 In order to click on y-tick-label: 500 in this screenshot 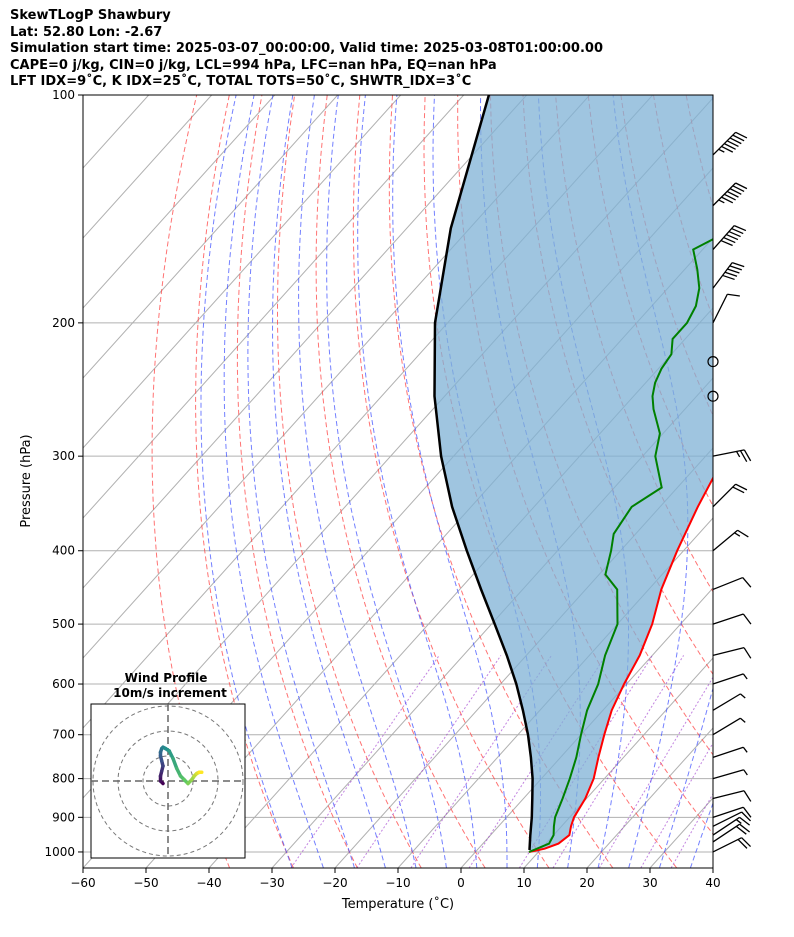, I will do `click(63, 624)`.